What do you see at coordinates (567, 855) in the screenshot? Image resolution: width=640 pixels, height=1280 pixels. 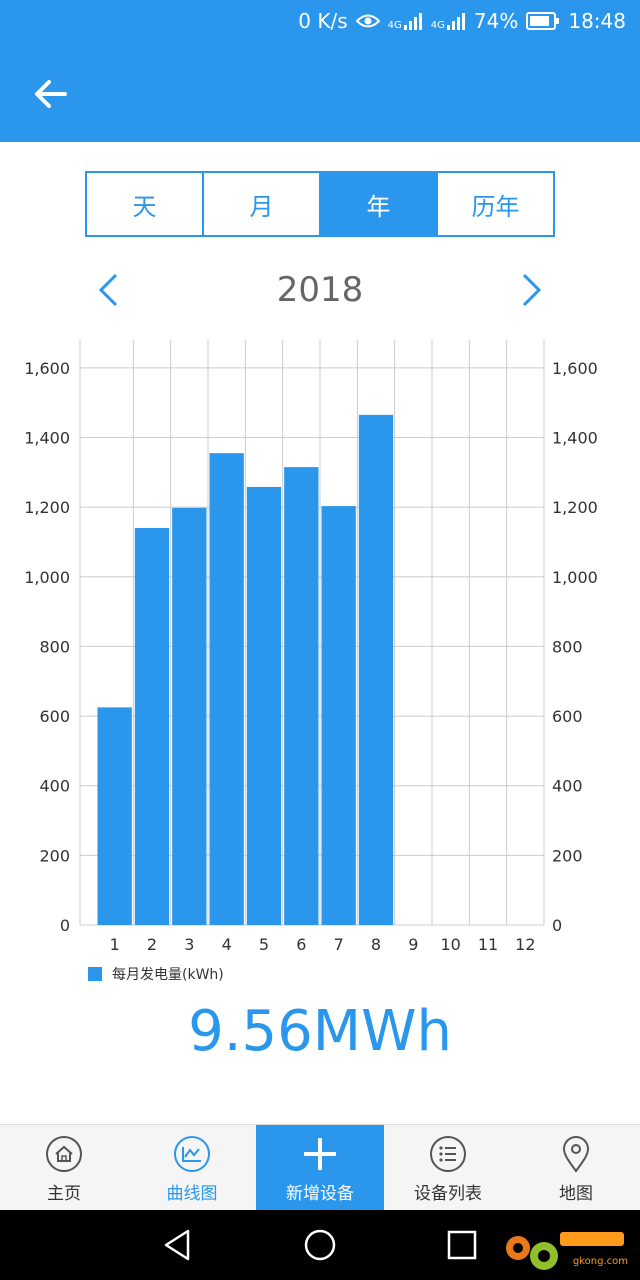 I see `y-tick-label-right: 200` at bounding box center [567, 855].